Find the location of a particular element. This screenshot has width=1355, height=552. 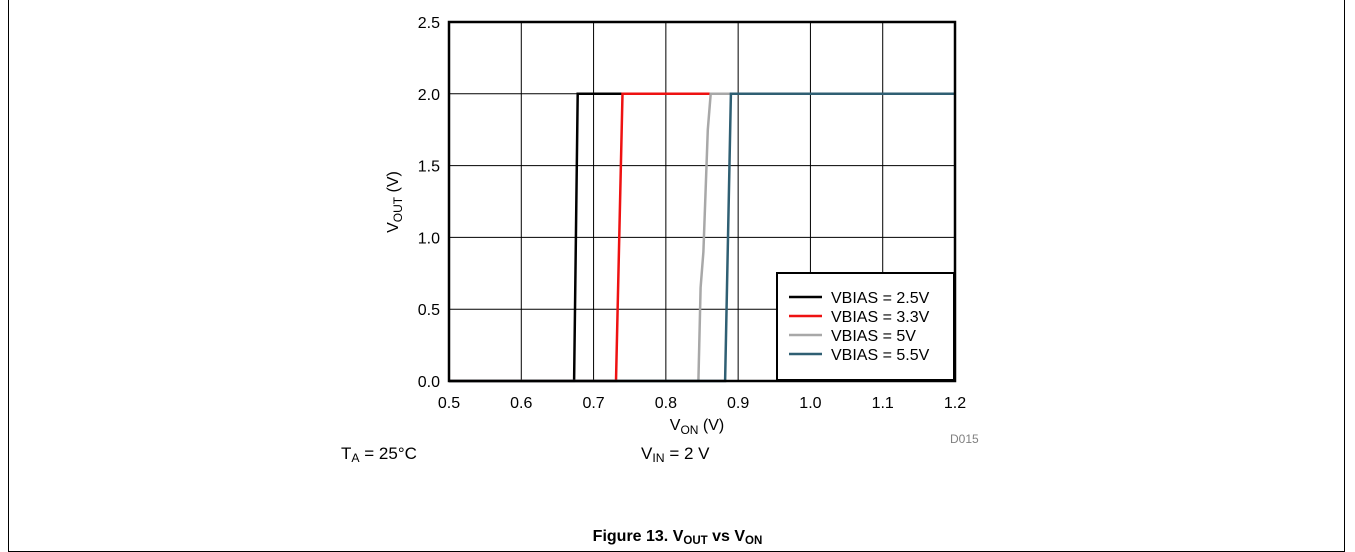

y-tick-label: 1.0 is located at coordinates (429, 238).